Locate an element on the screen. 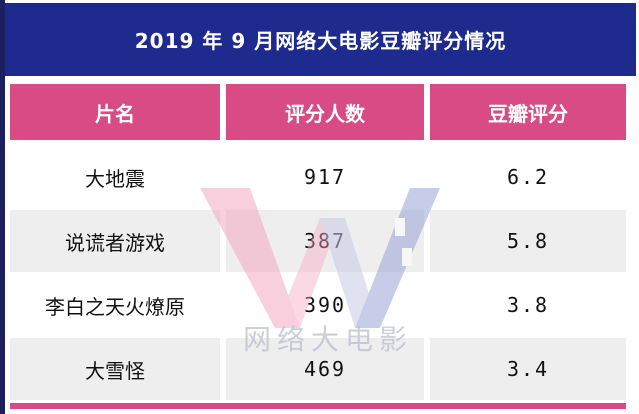 The width and height of the screenshot is (639, 414). table-row: 大雪怪 469 3.4 is located at coordinates (318, 369).